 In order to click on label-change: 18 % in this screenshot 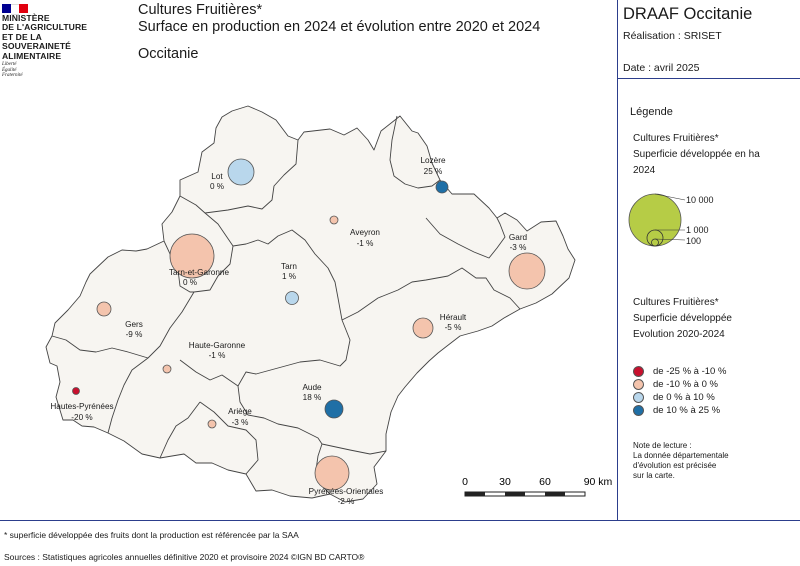, I will do `click(312, 397)`.